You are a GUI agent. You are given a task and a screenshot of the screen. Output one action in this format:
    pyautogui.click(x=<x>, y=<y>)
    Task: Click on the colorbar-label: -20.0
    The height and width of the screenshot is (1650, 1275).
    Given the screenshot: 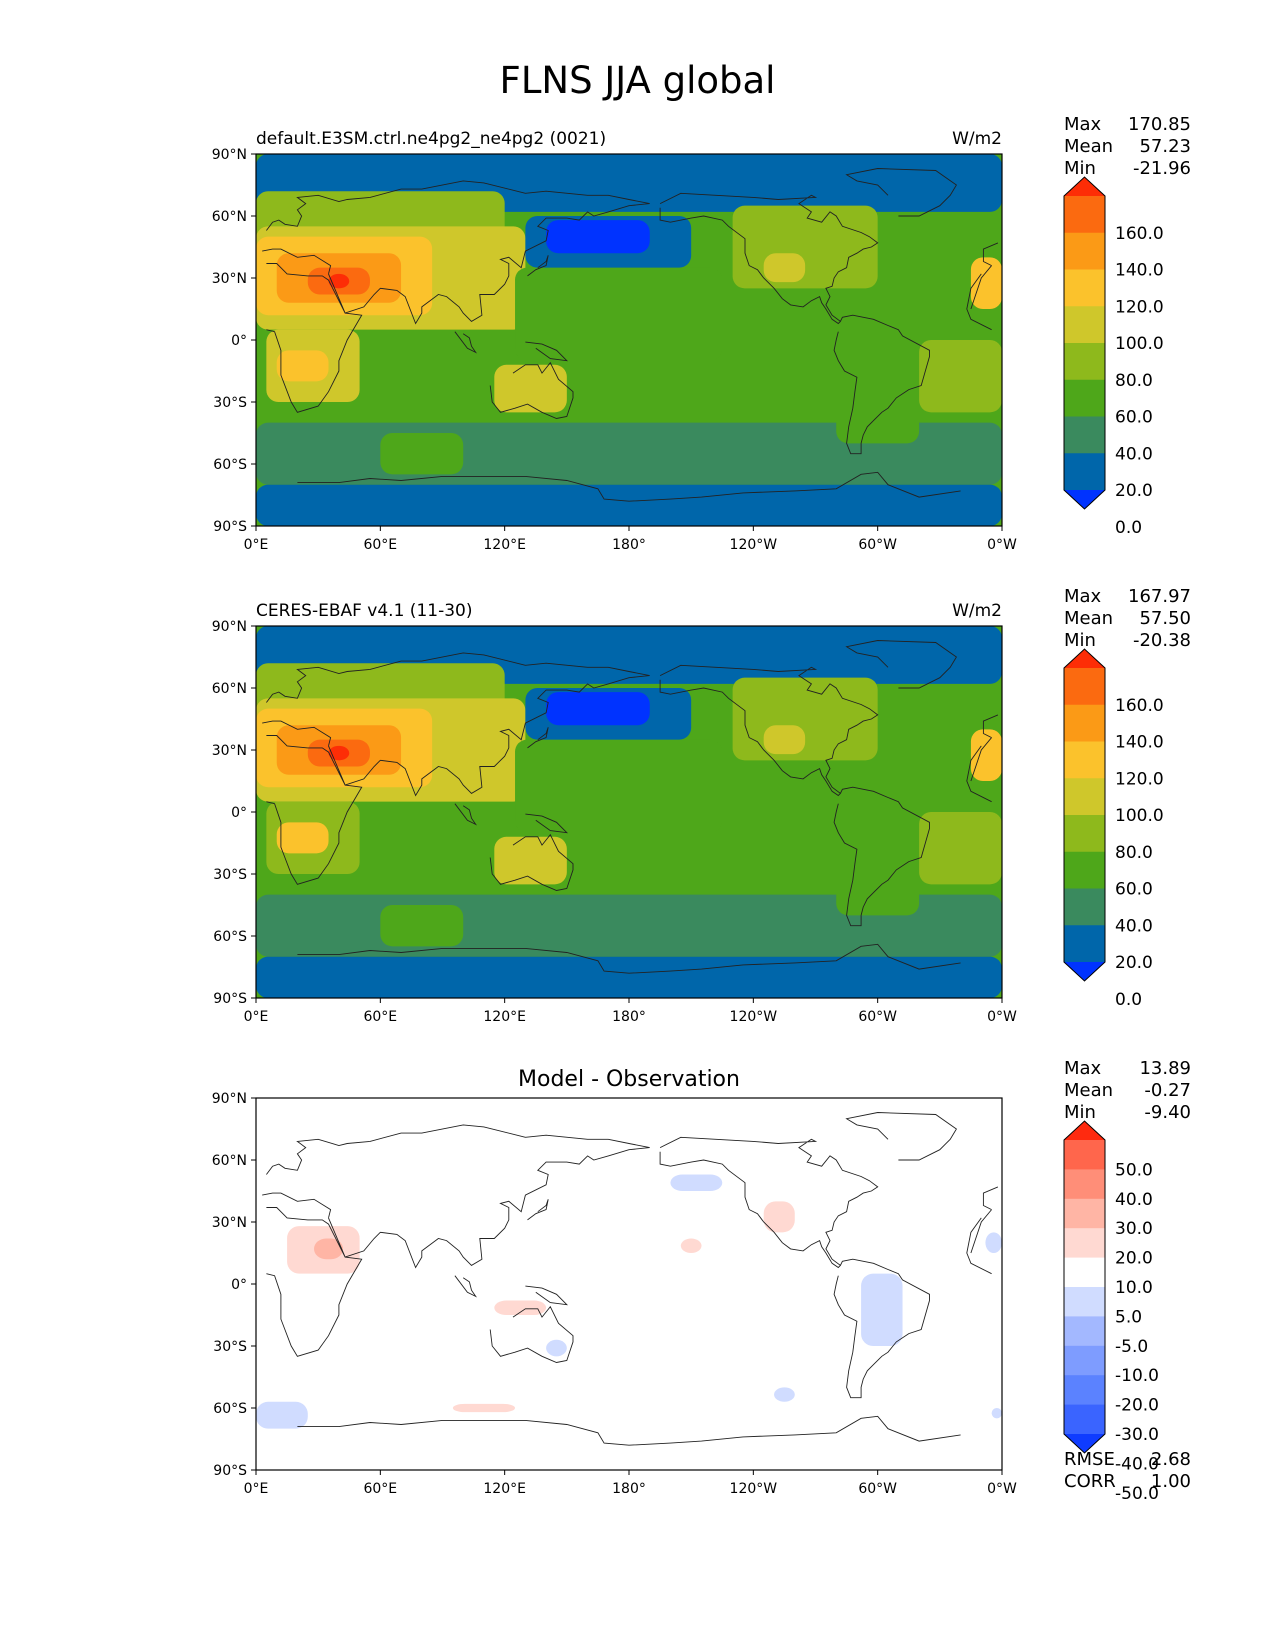 What is the action you would take?
    pyautogui.click(x=1137, y=1406)
    